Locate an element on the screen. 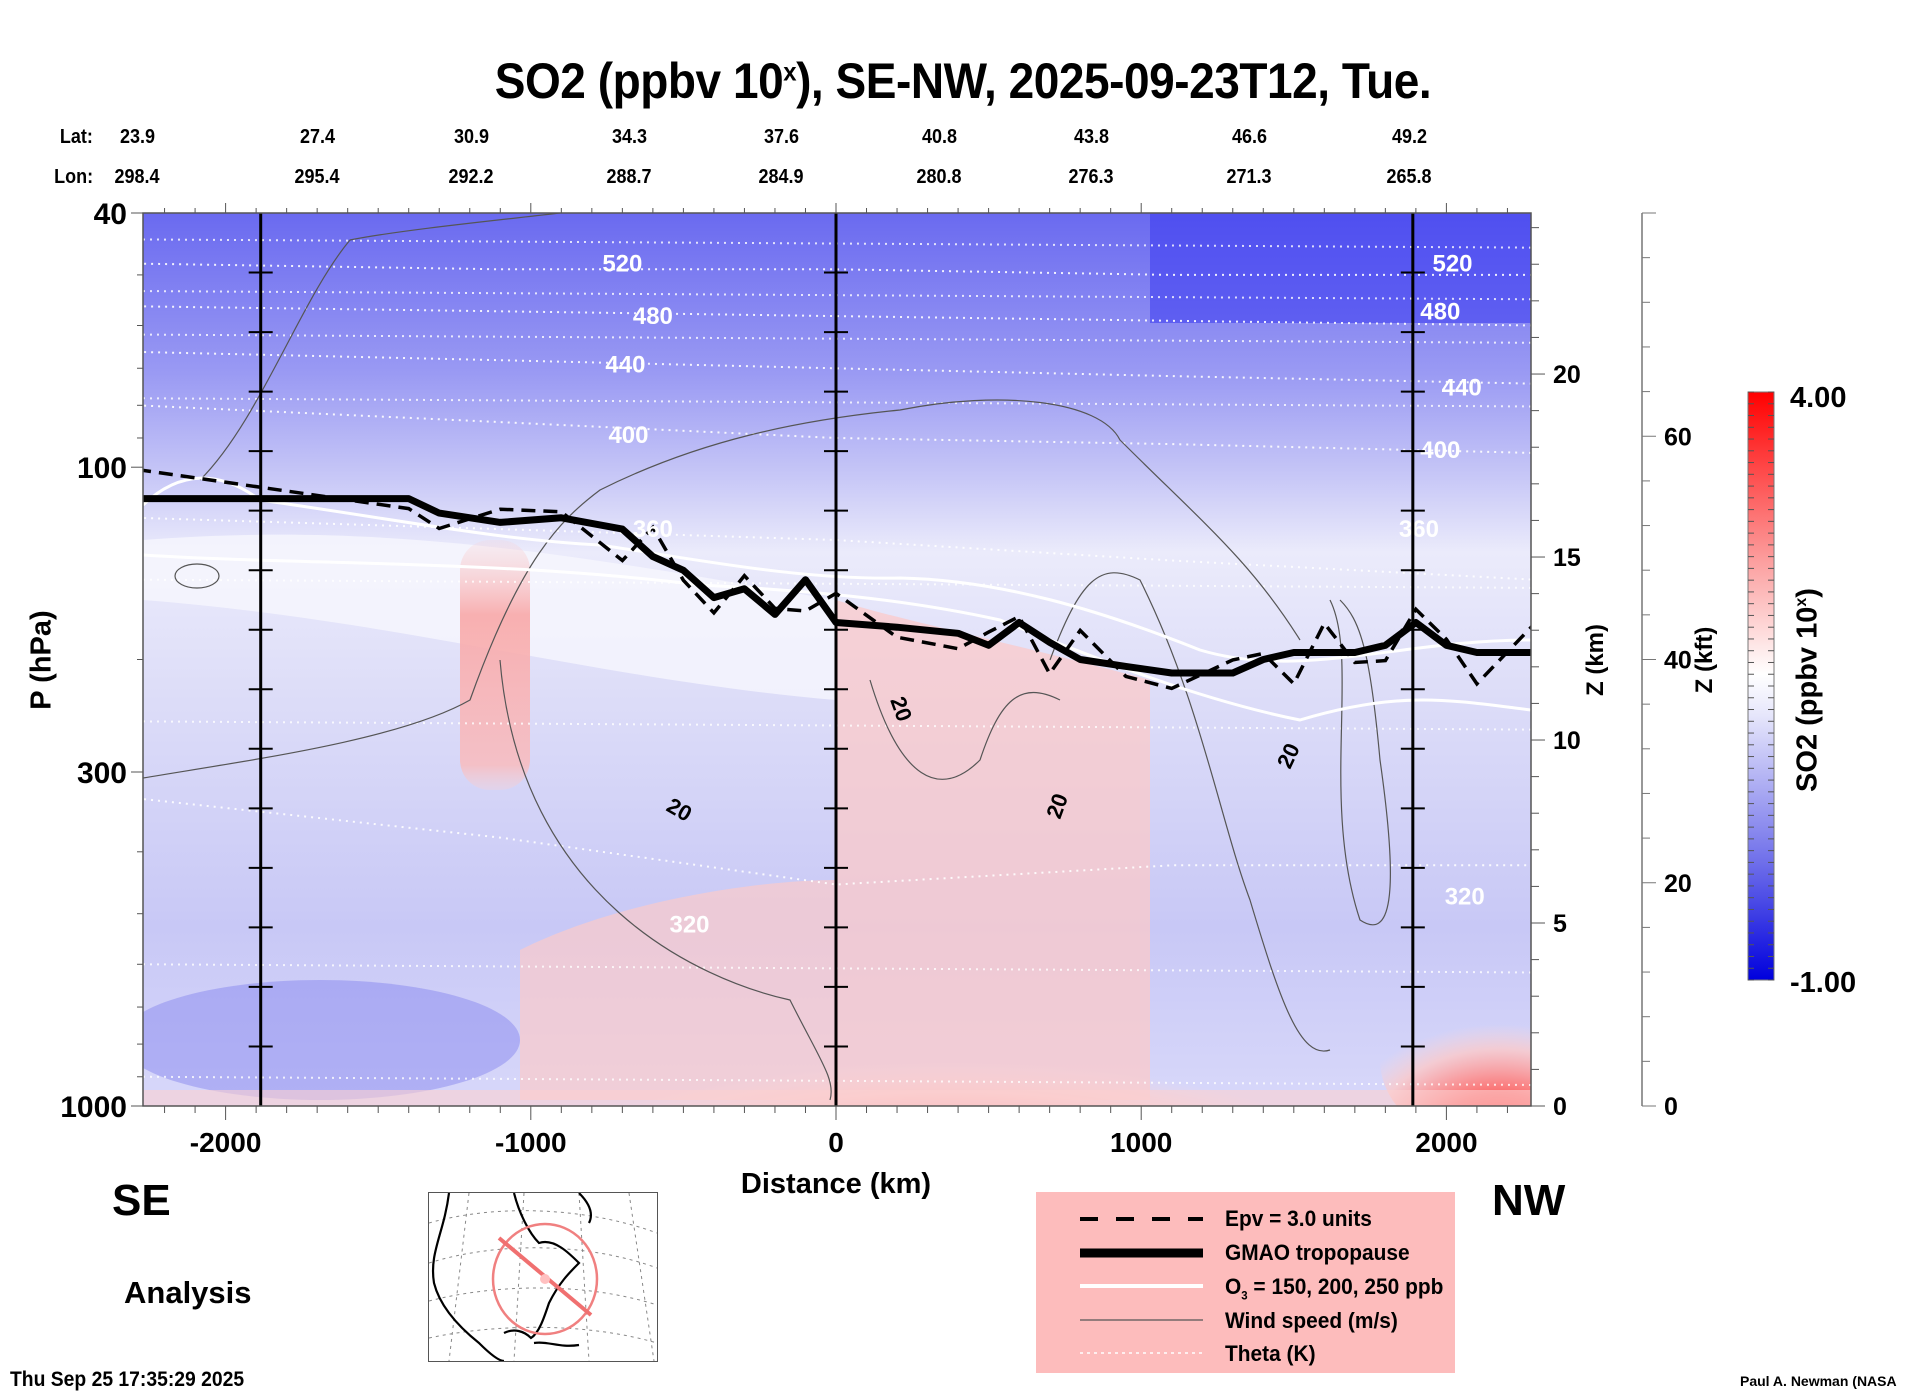  y-tick-label: 40 is located at coordinates (110, 214).